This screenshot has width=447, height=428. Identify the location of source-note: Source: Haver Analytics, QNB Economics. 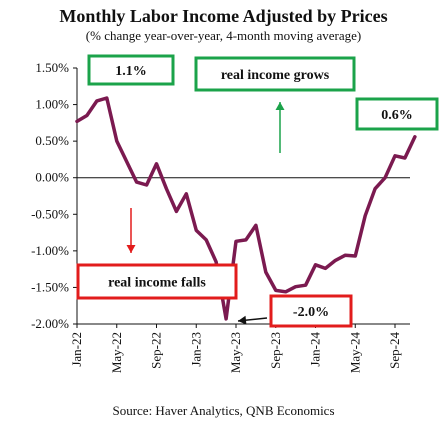
(223, 410).